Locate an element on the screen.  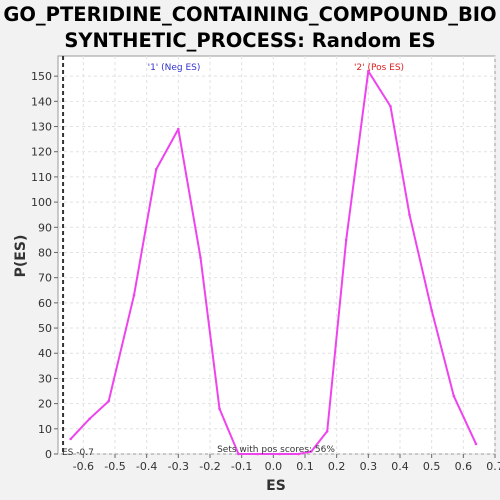
x-tick-label: 0.4 is located at coordinates (400, 466).